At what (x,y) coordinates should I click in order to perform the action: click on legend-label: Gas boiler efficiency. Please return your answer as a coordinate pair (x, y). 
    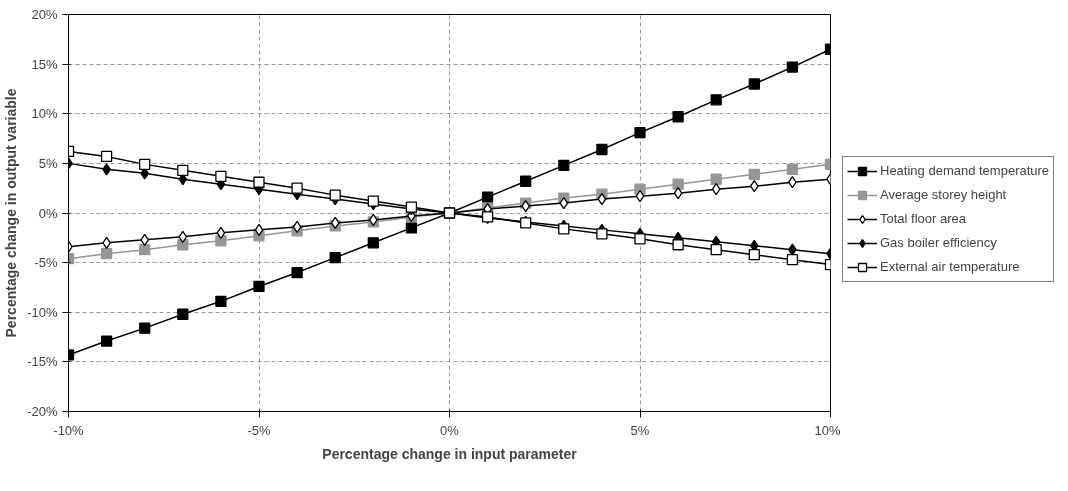
    Looking at the image, I should click on (938, 243).